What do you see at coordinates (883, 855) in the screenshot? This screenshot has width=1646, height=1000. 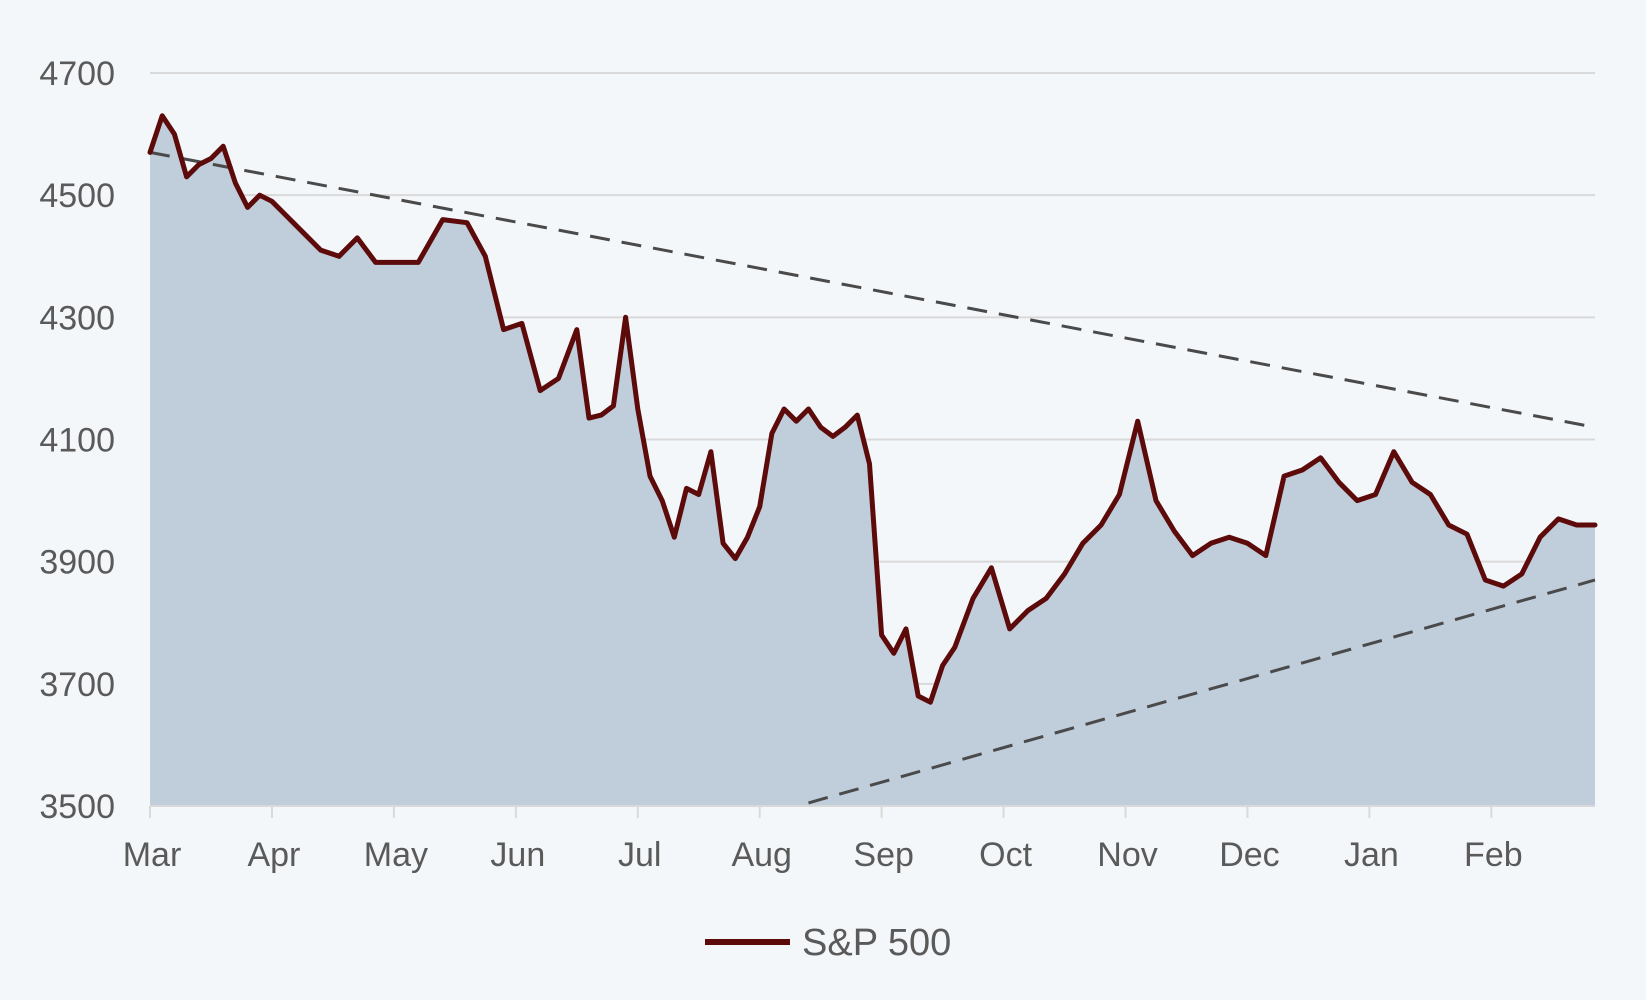 I see `x-tick-label: Sep` at bounding box center [883, 855].